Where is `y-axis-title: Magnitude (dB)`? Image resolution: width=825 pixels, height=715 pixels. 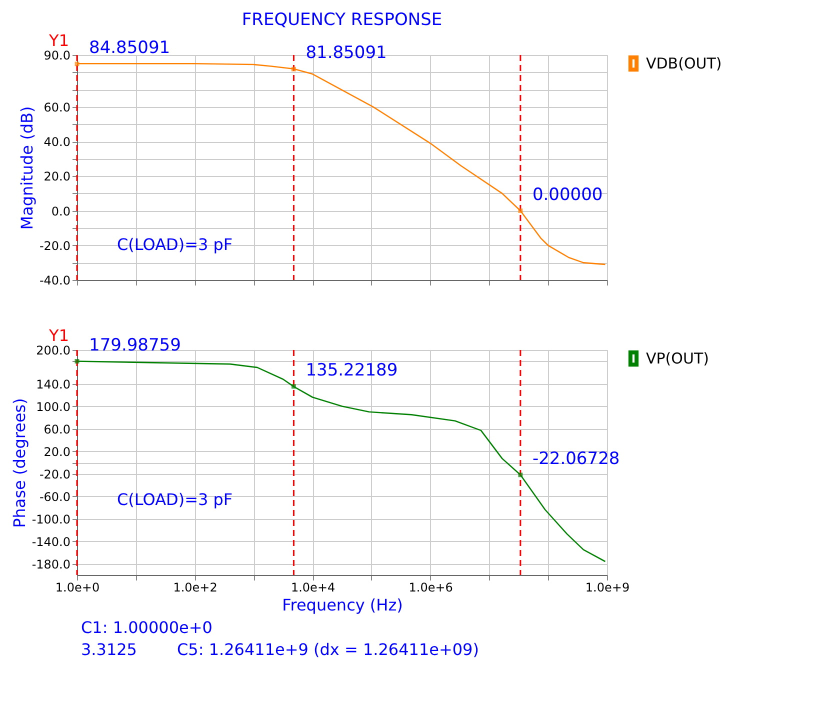
y-axis-title: Magnitude (dB) is located at coordinates (26, 168).